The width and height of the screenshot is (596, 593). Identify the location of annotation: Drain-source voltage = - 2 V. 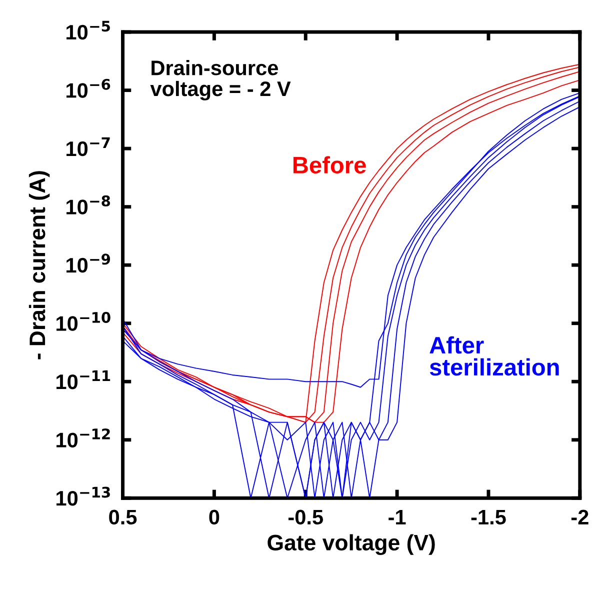
(220, 80).